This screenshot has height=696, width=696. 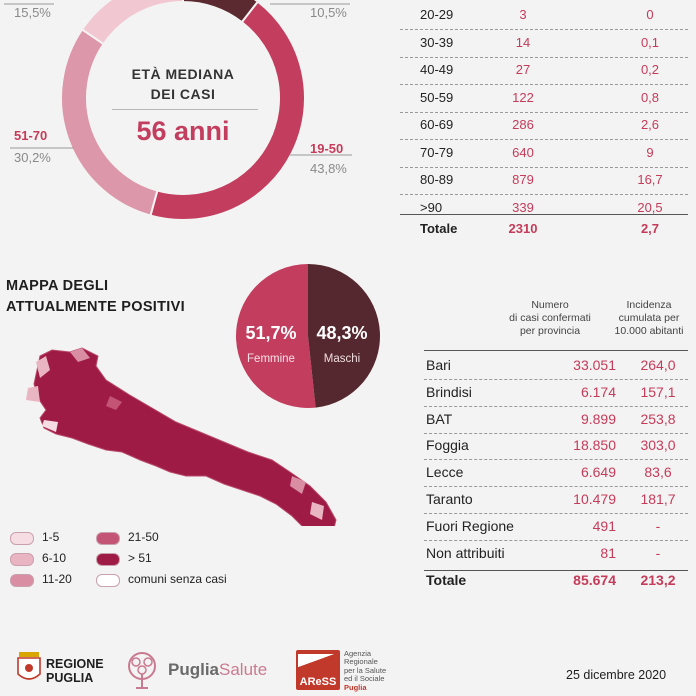 I want to click on age-table-row: >90 339 20,5, so click(x=544, y=213).